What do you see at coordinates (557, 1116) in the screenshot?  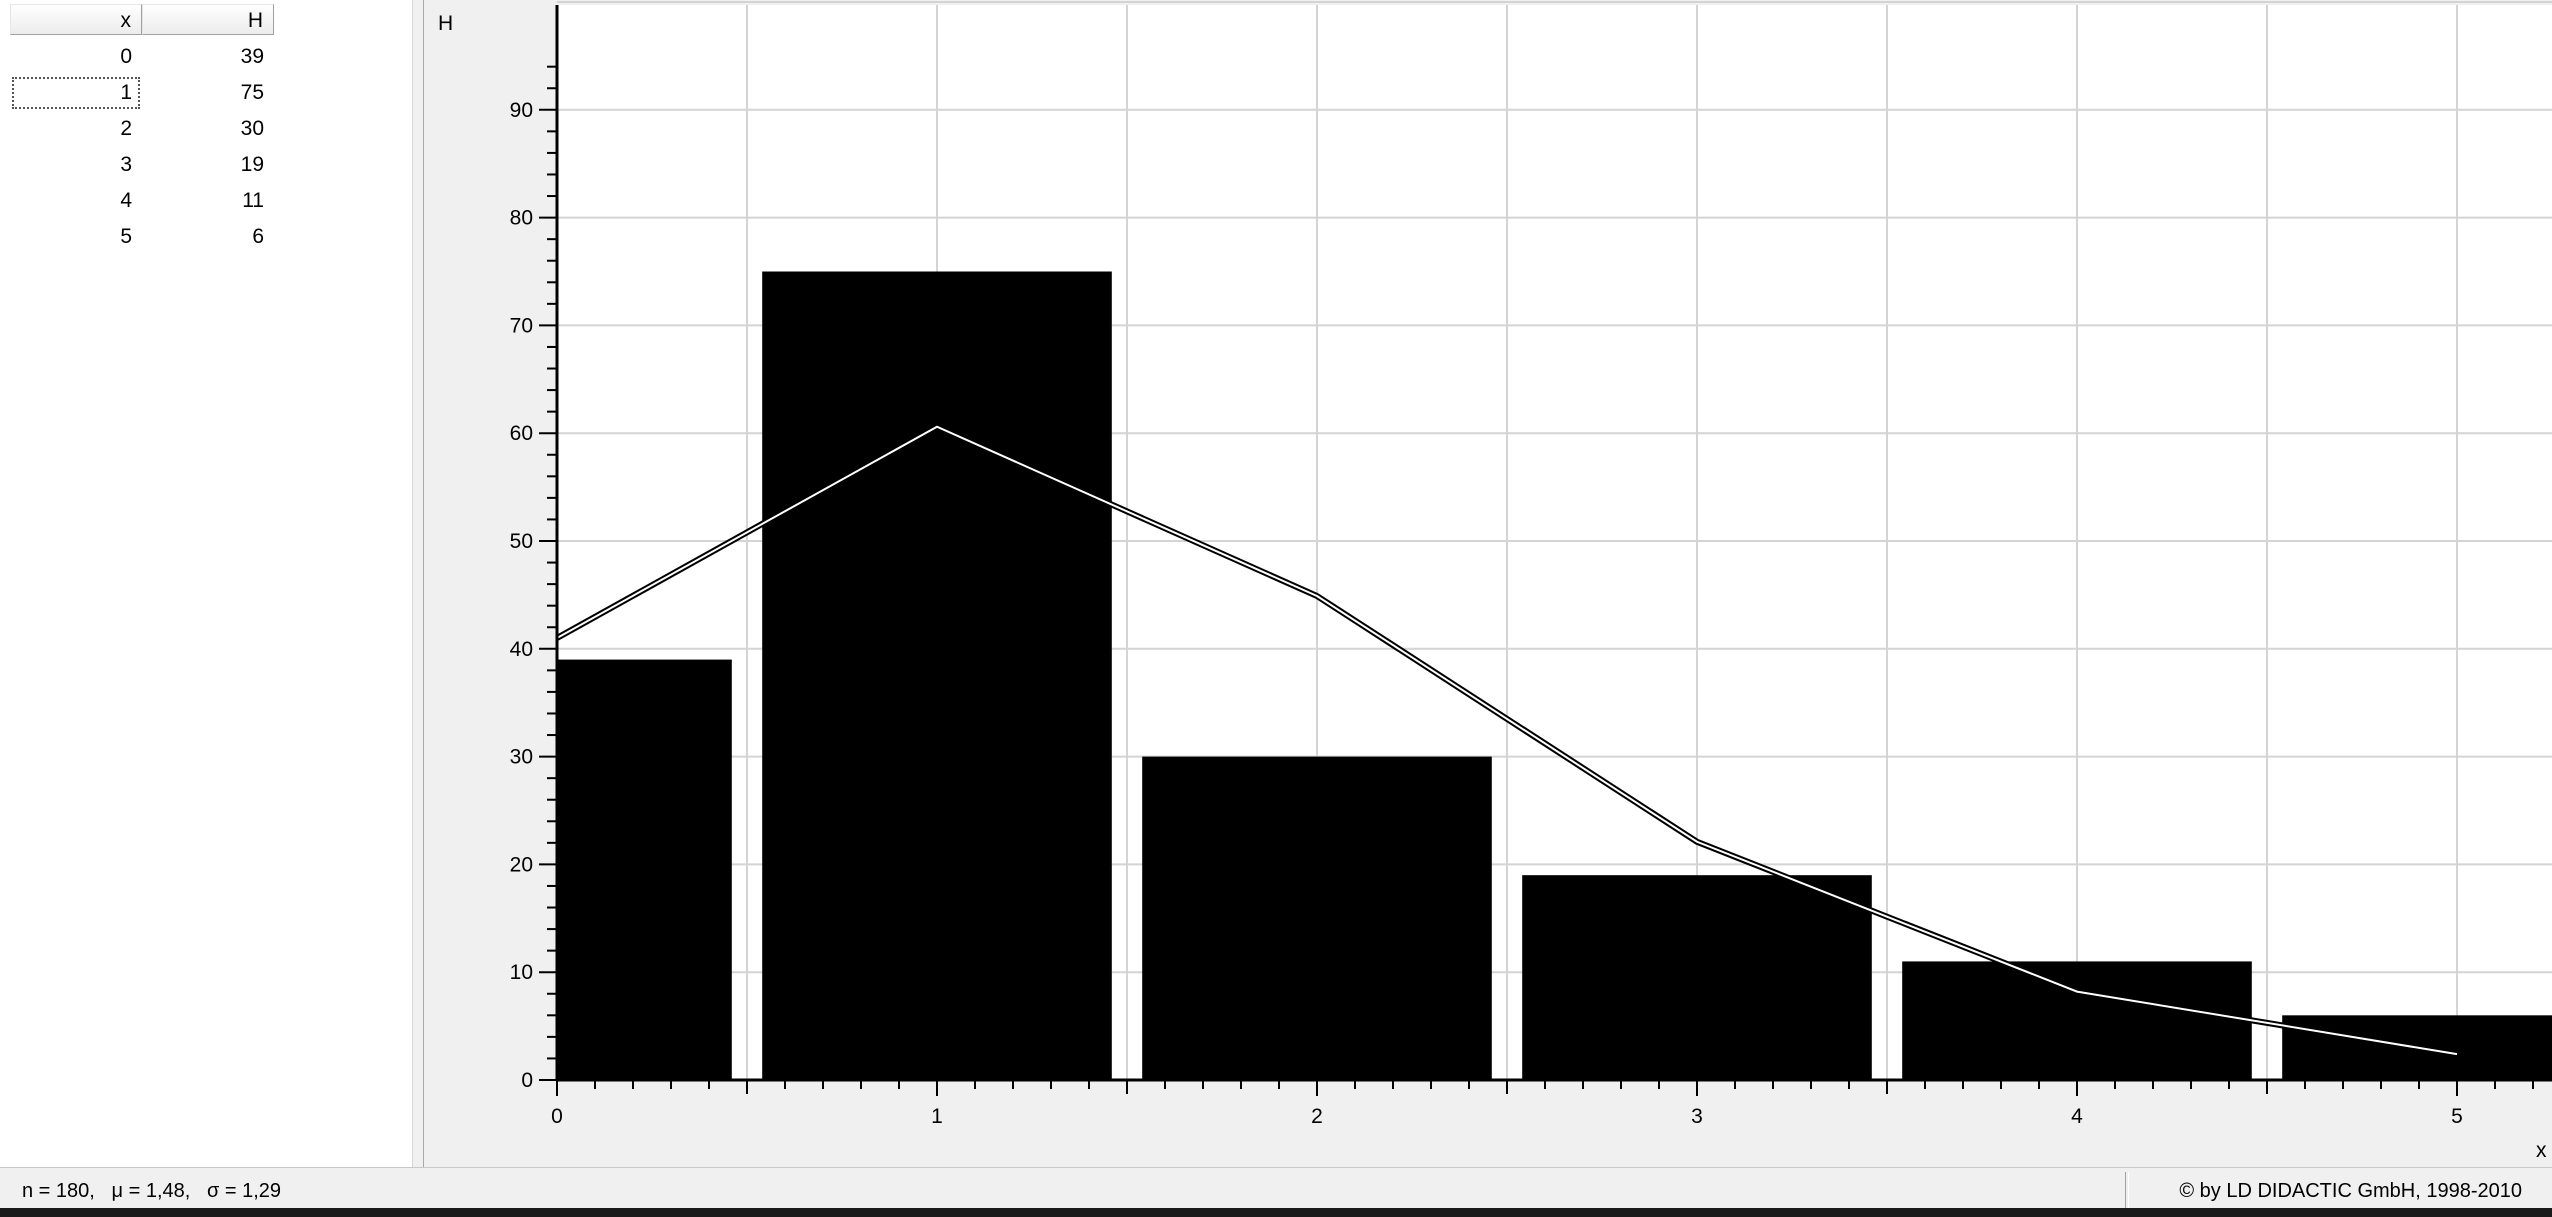 I see `x-tick-label: 0` at bounding box center [557, 1116].